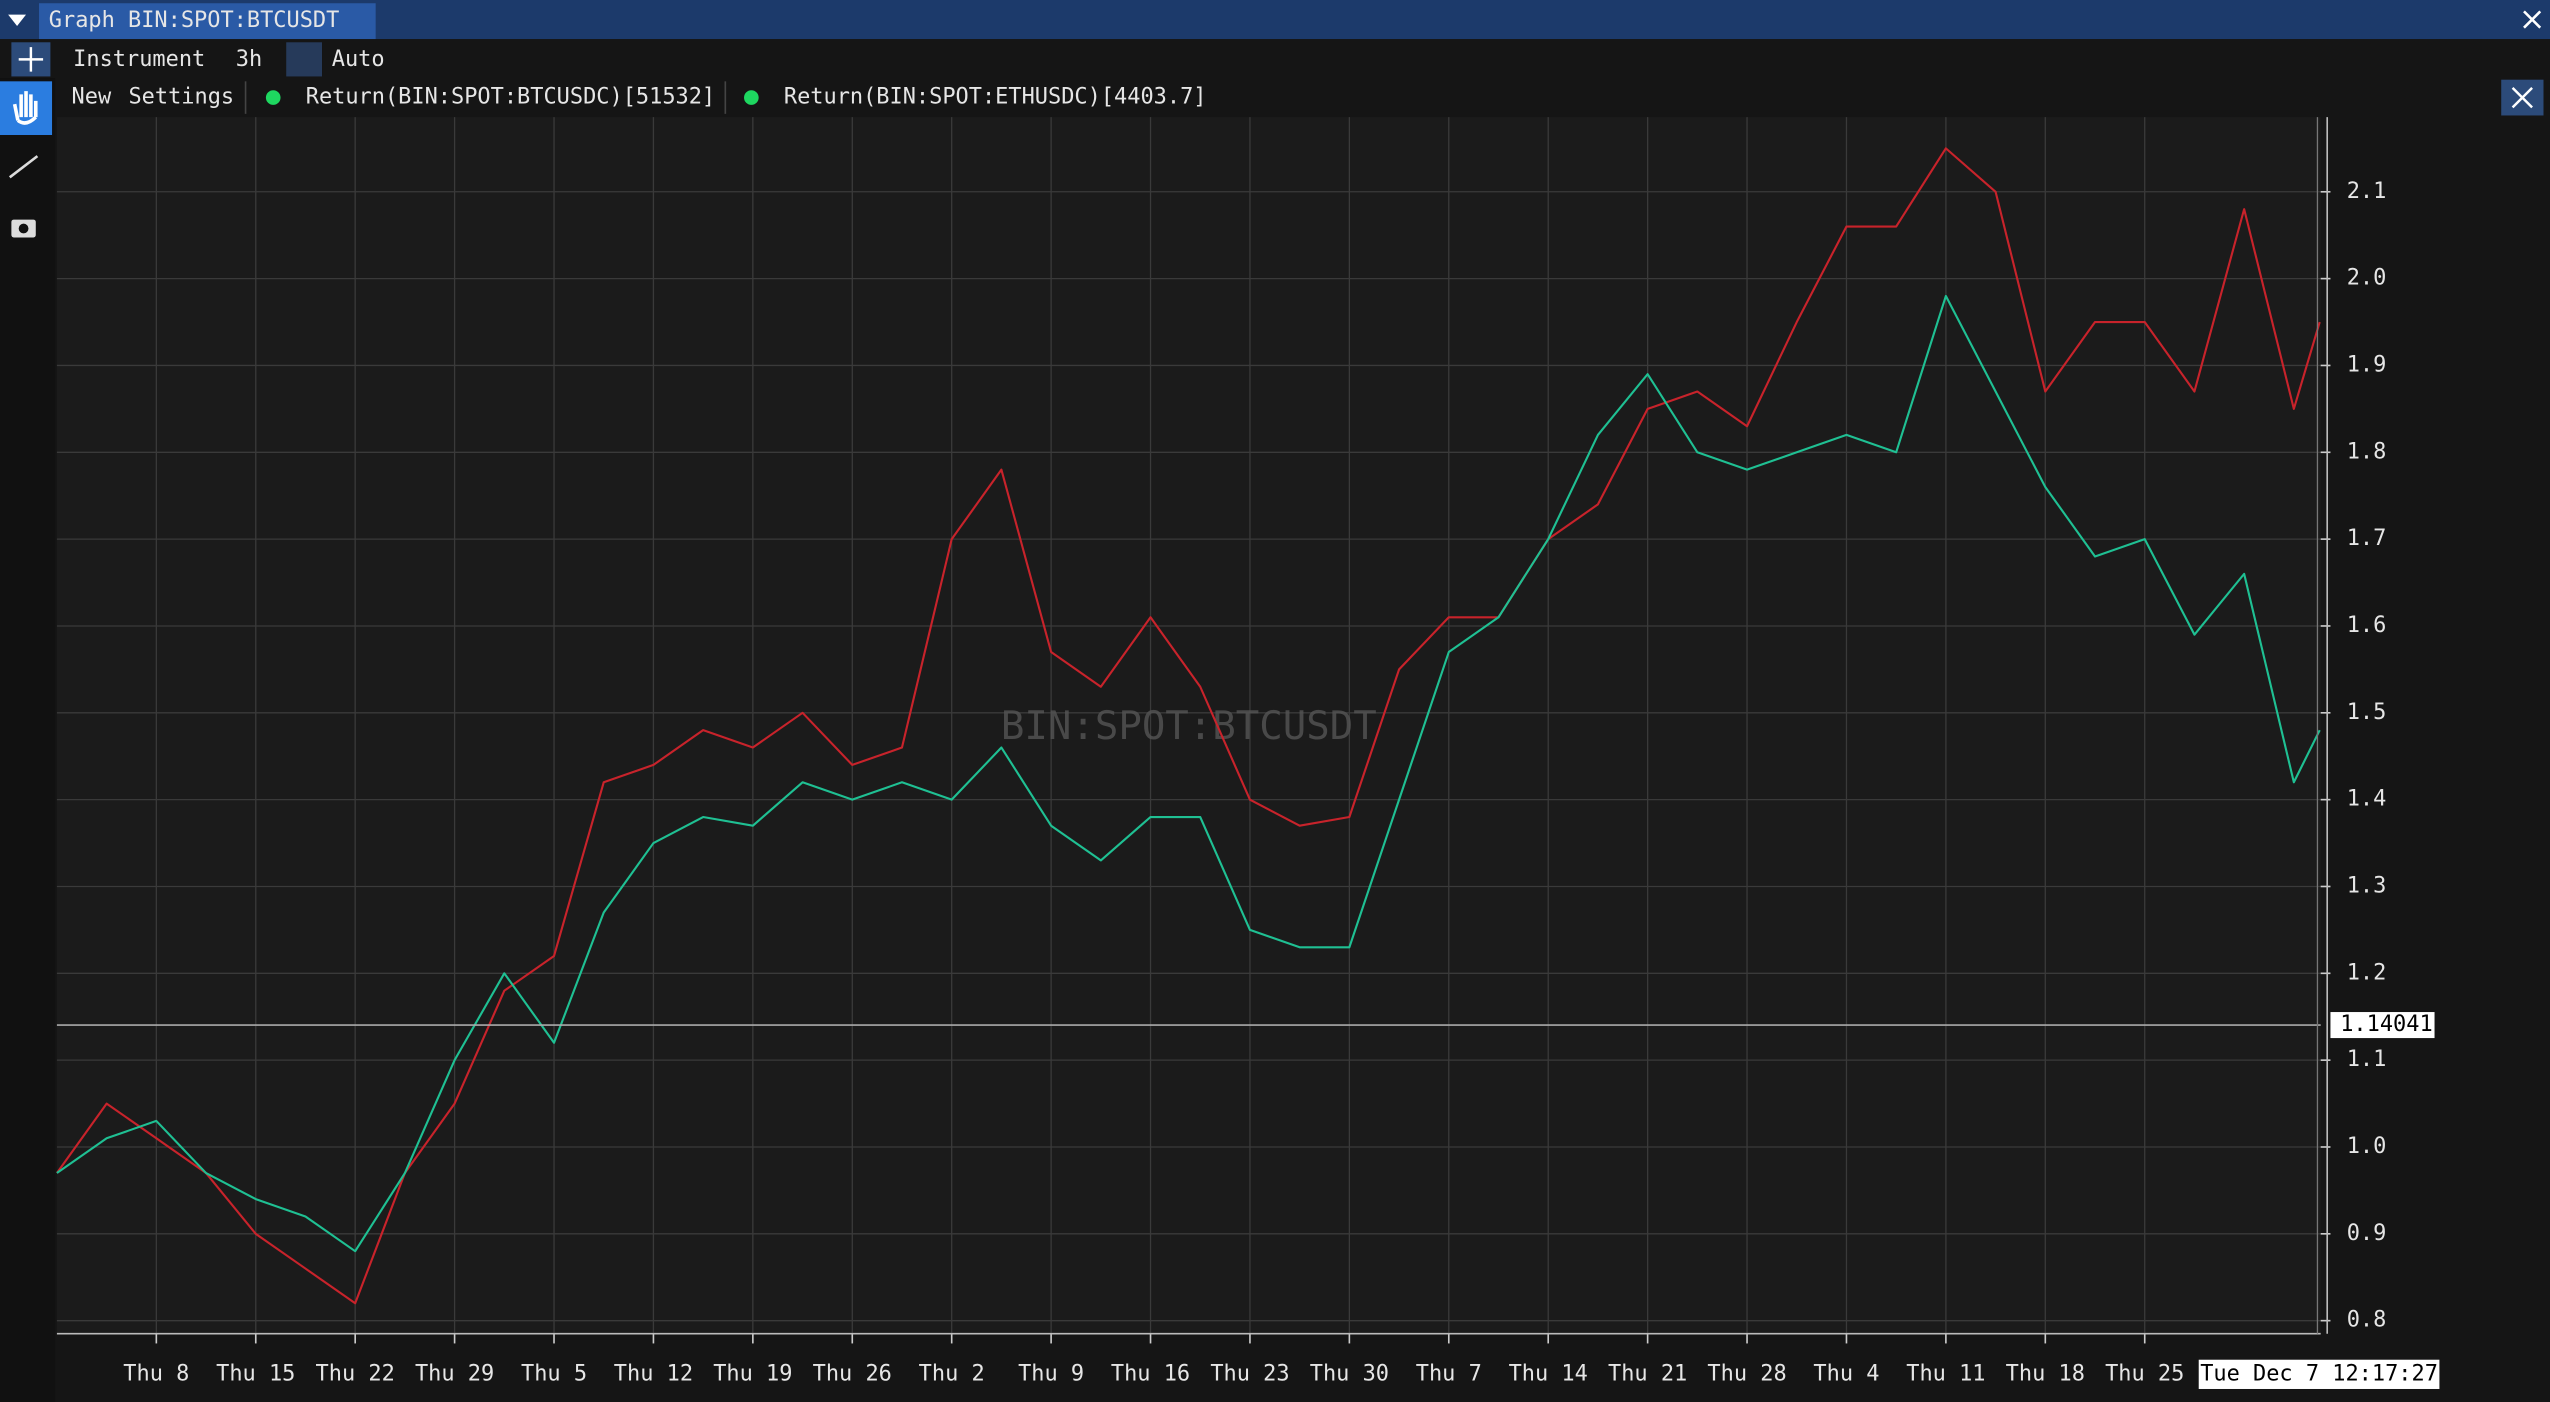 The image size is (2550, 1402). What do you see at coordinates (554, 1373) in the screenshot?
I see `x-tick-label: Thu 5` at bounding box center [554, 1373].